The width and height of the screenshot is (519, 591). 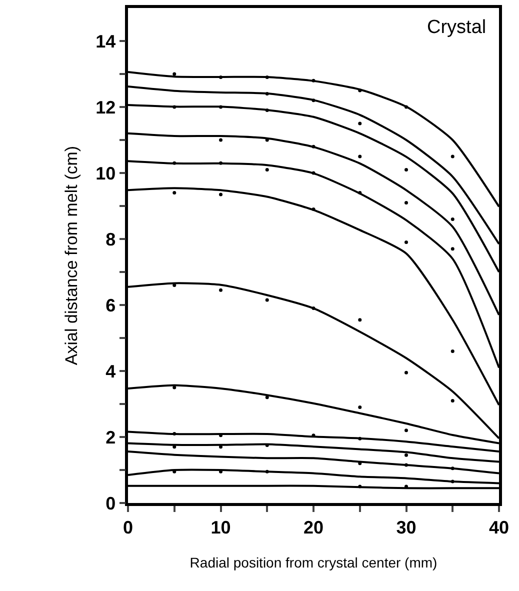 I want to click on y-tick-label: 2, so click(x=111, y=437).